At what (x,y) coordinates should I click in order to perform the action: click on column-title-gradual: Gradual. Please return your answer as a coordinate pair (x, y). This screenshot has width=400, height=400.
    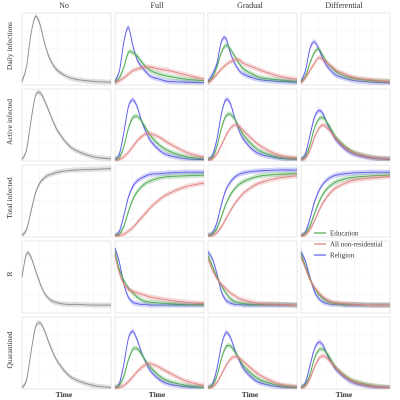
    Looking at the image, I should click on (250, 5).